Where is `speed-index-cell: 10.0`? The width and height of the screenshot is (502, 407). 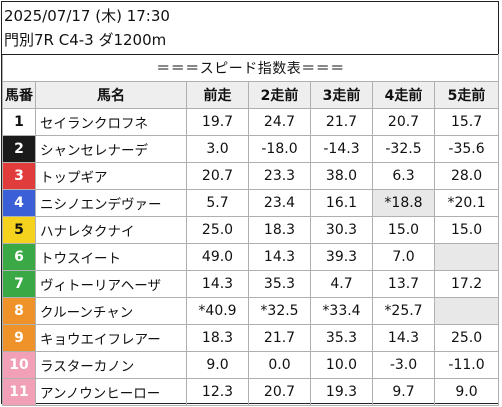
speed-index-cell: 10.0 is located at coordinates (341, 365).